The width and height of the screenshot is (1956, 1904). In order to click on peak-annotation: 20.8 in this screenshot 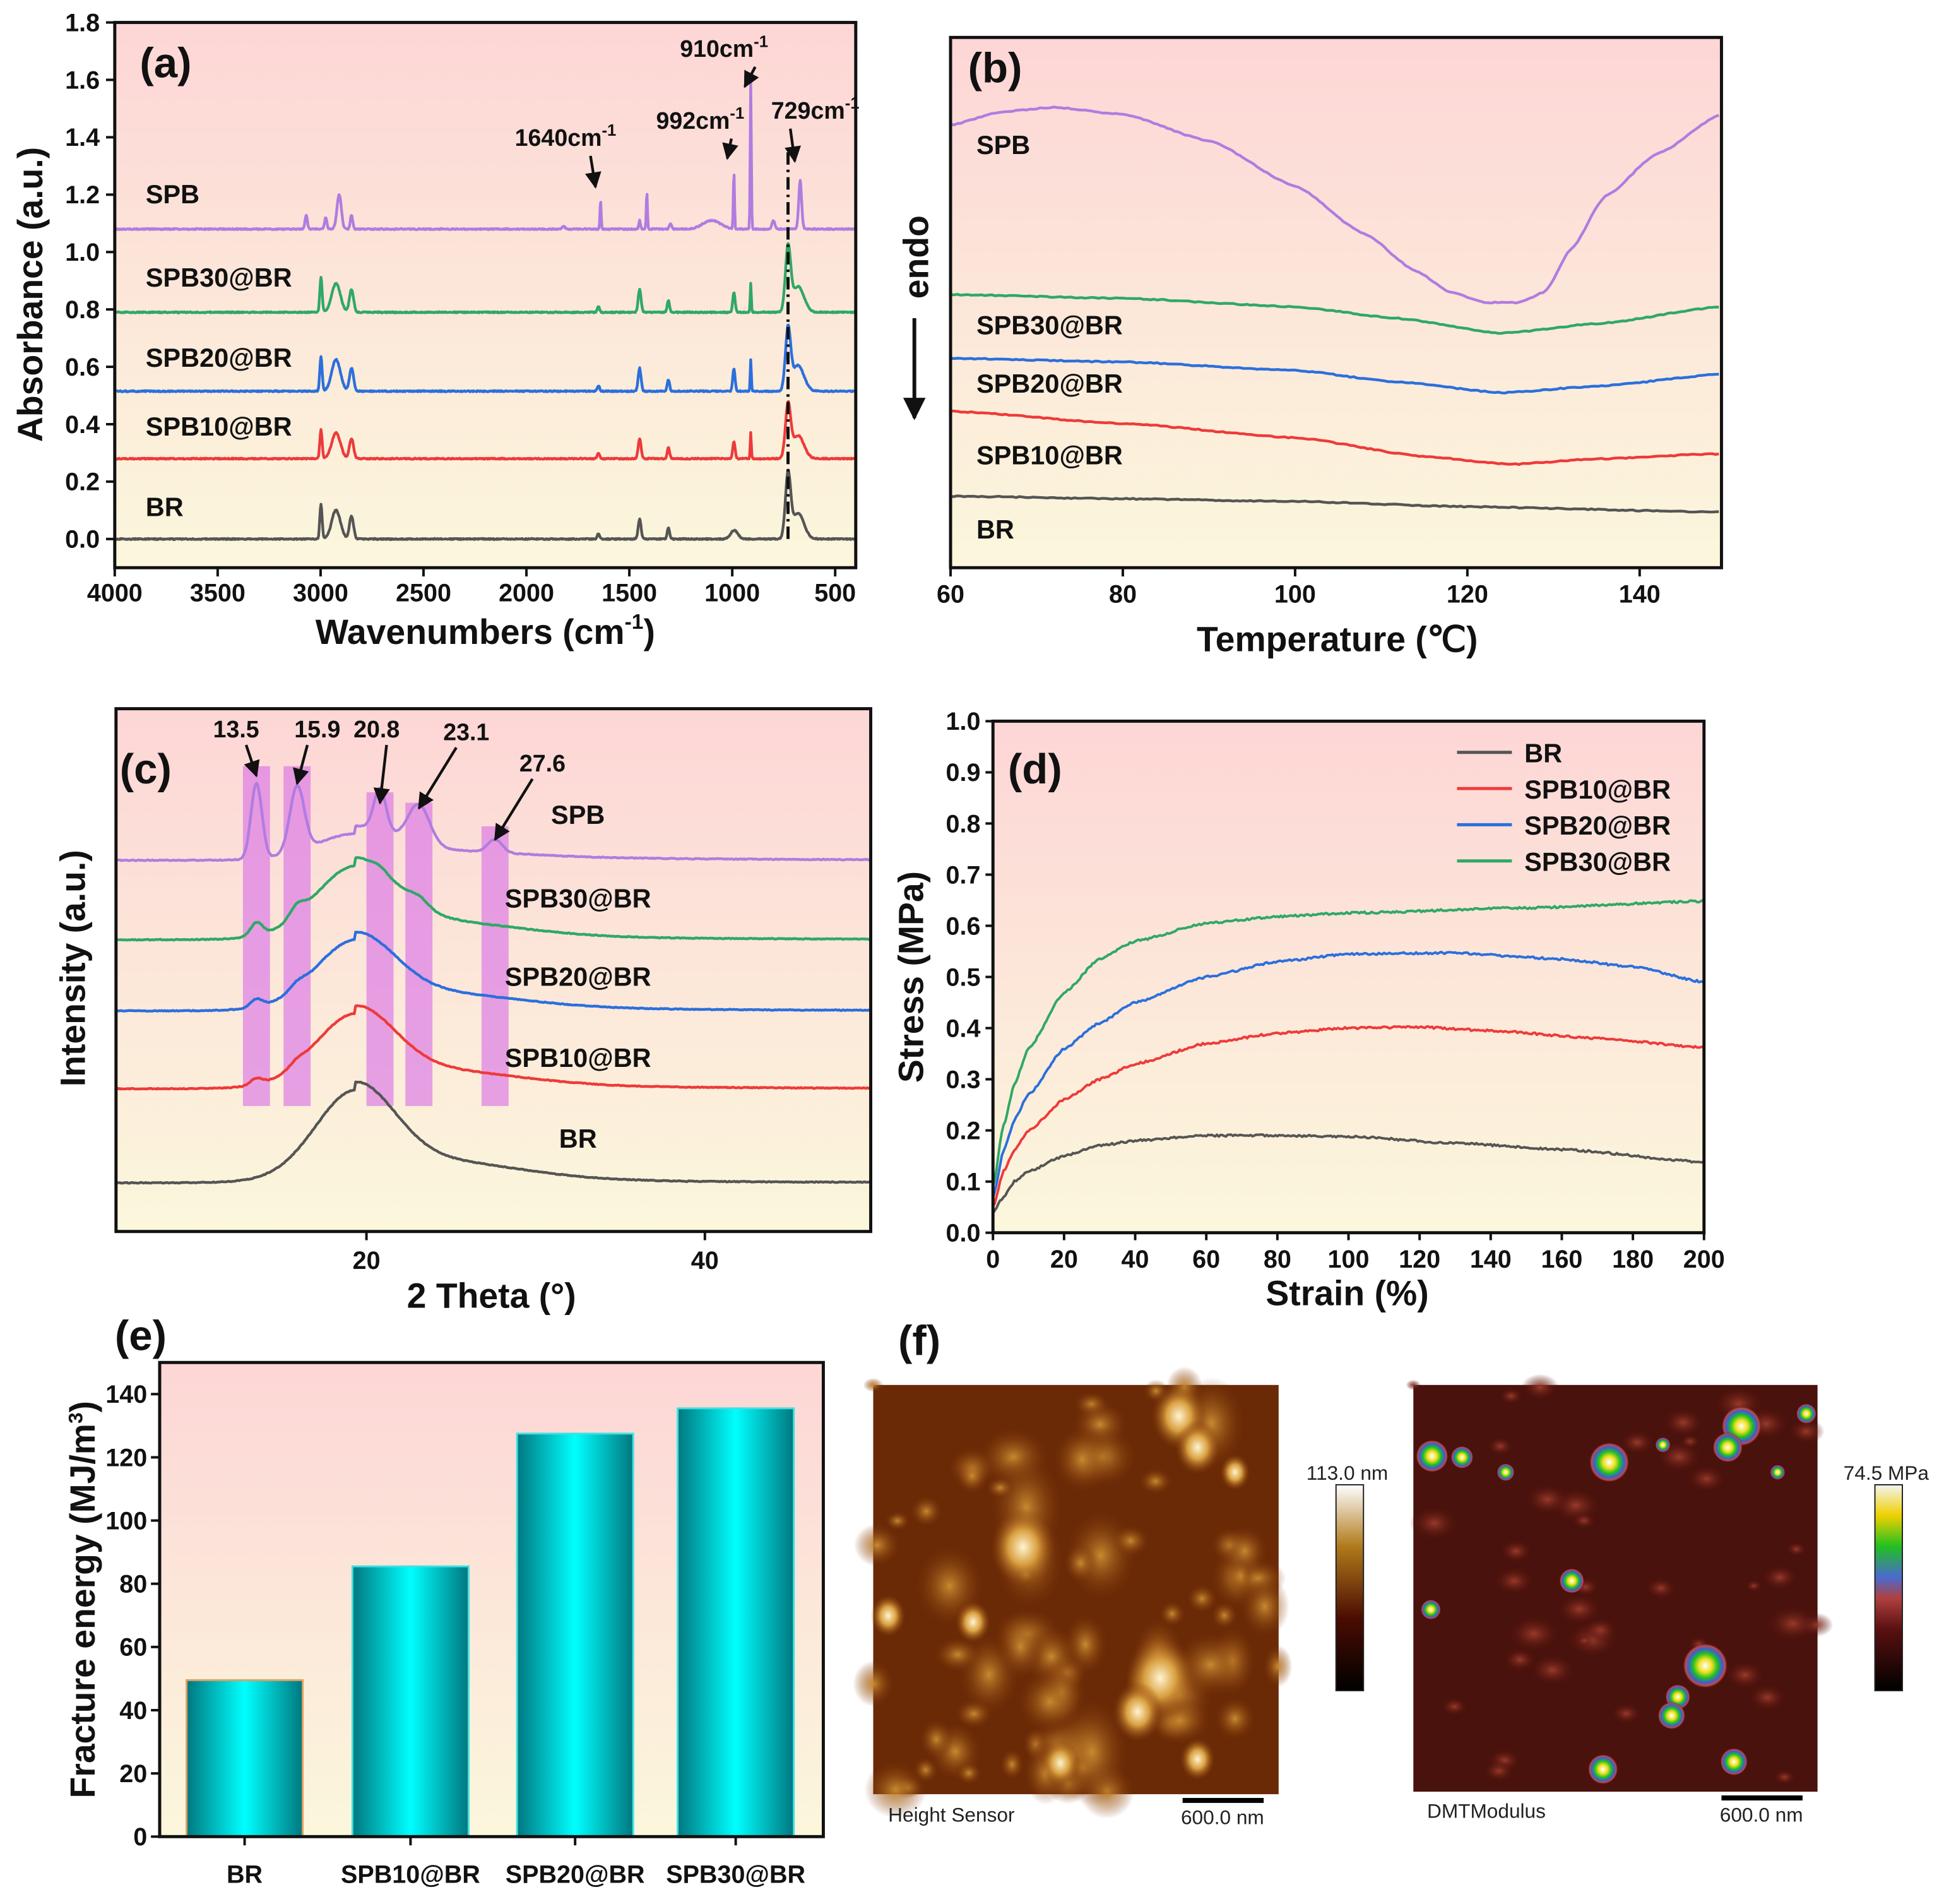, I will do `click(377, 729)`.